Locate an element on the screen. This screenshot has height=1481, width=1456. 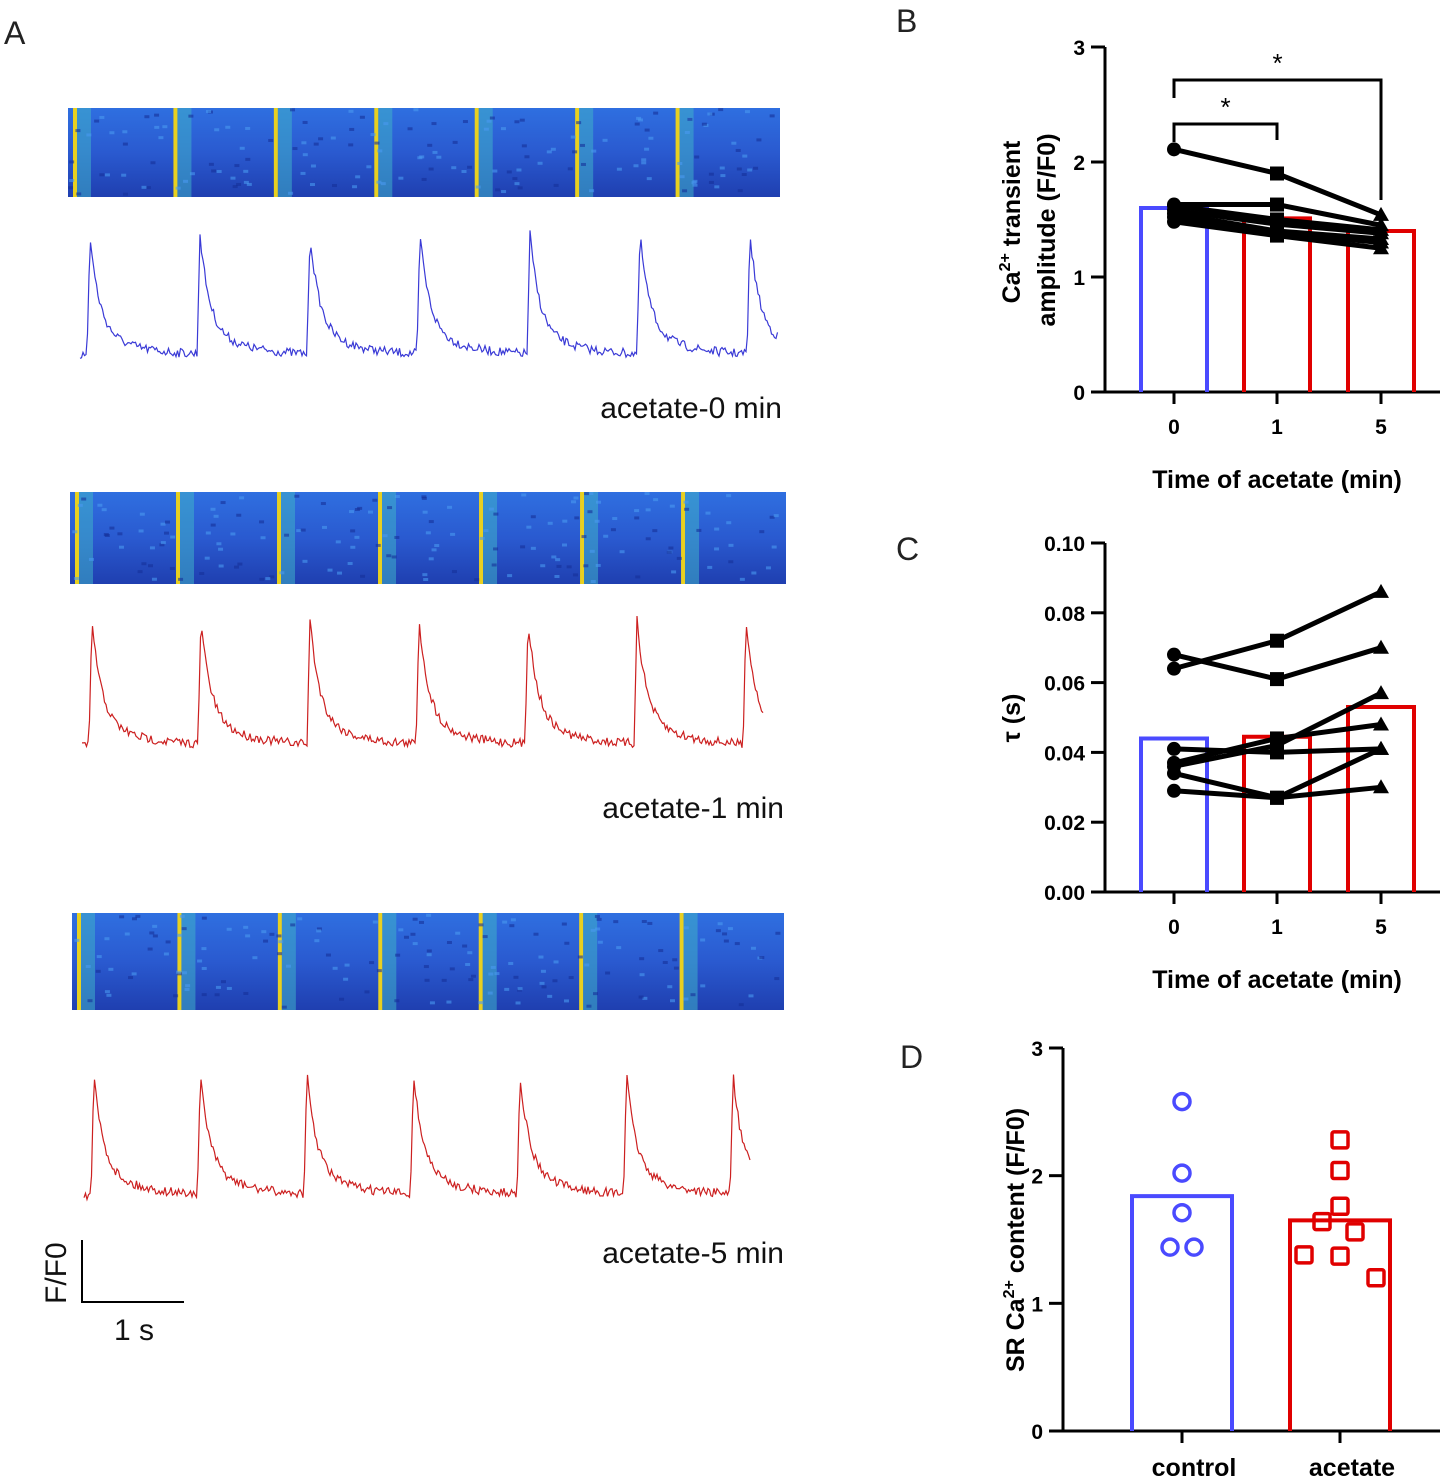
calcium-trace is located at coordinates (423, 682).